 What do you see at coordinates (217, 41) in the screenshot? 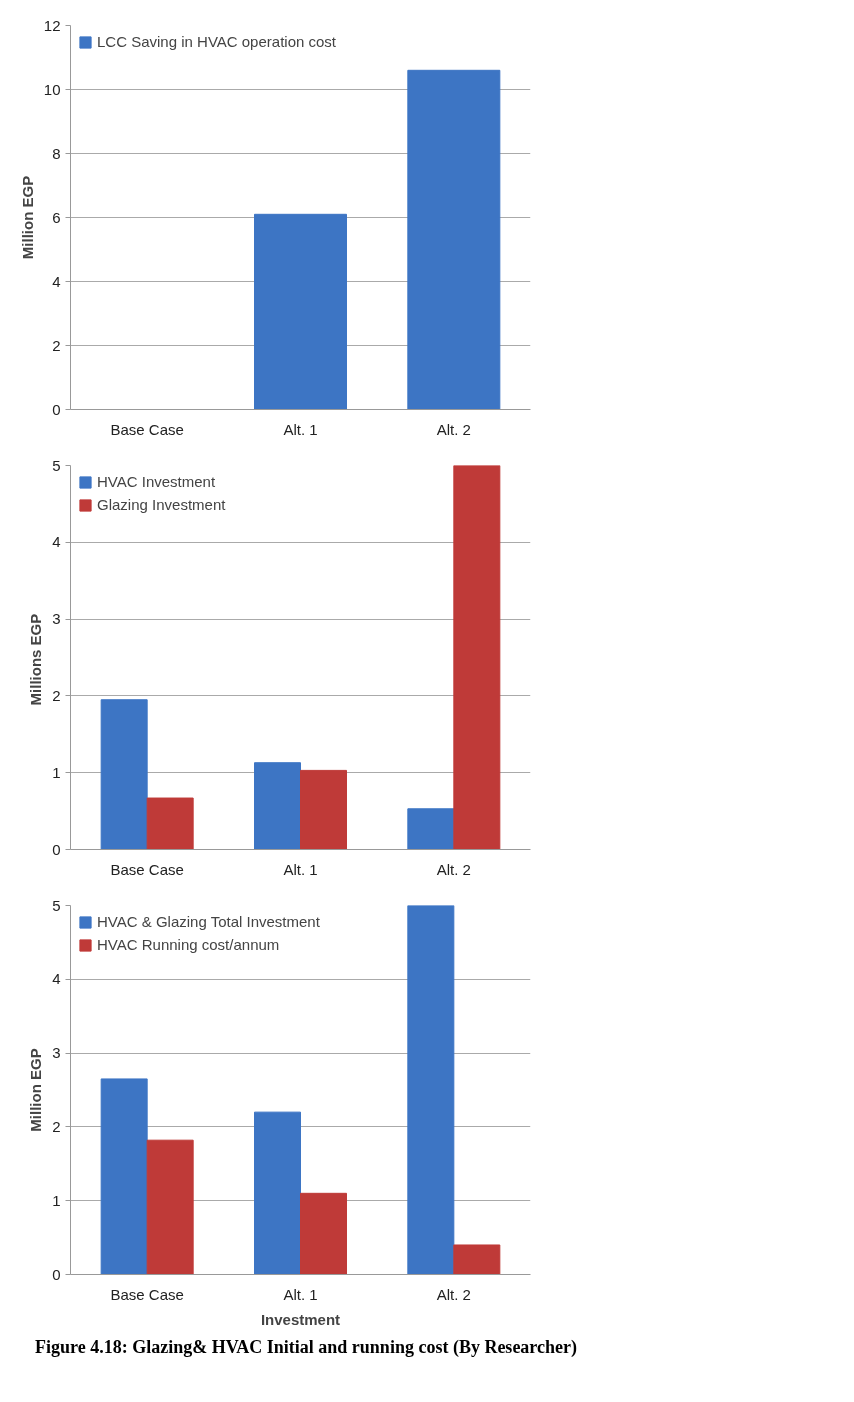
I see `legend-label: LCC Saving in HVAC operation cost` at bounding box center [217, 41].